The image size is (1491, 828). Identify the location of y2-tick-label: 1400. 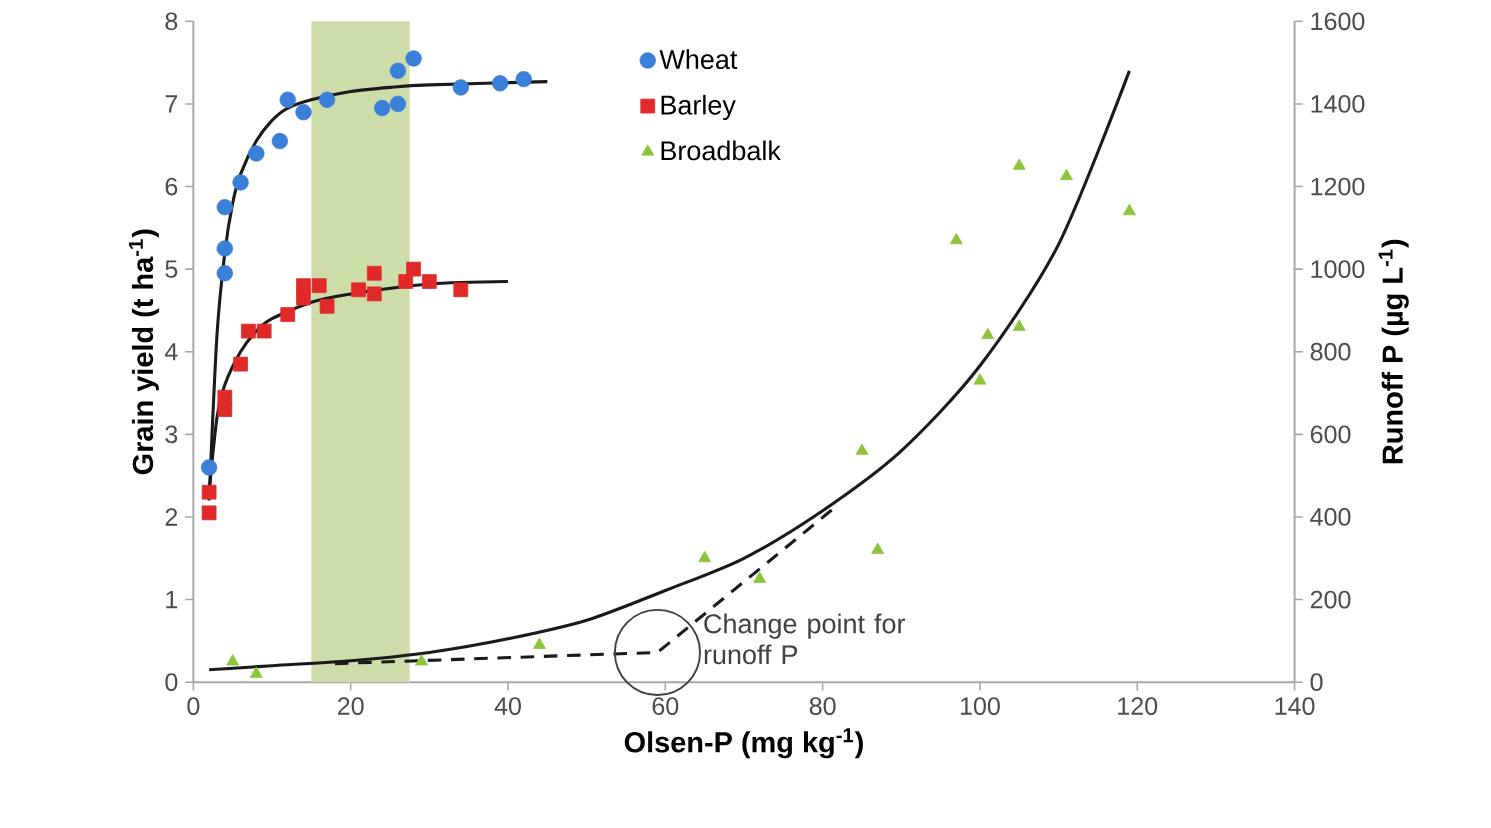
(1338, 103).